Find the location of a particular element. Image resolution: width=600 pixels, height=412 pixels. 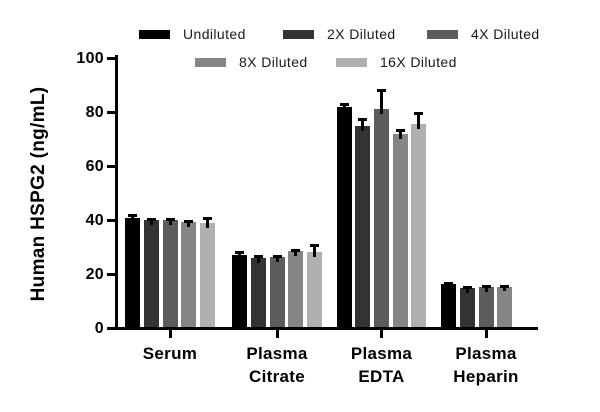

x-category-label: Serum is located at coordinates (170, 353).